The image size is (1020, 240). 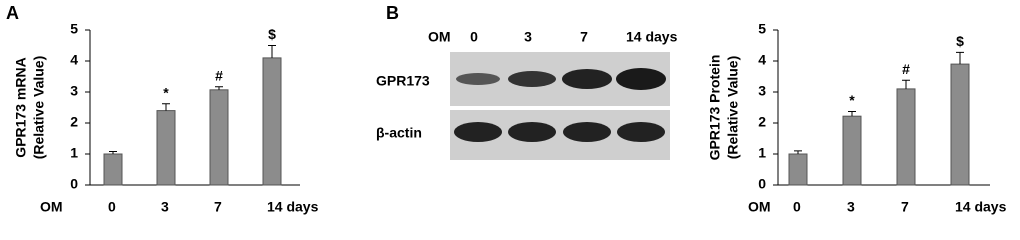 I want to click on blot-header: 7, so click(x=584, y=37).